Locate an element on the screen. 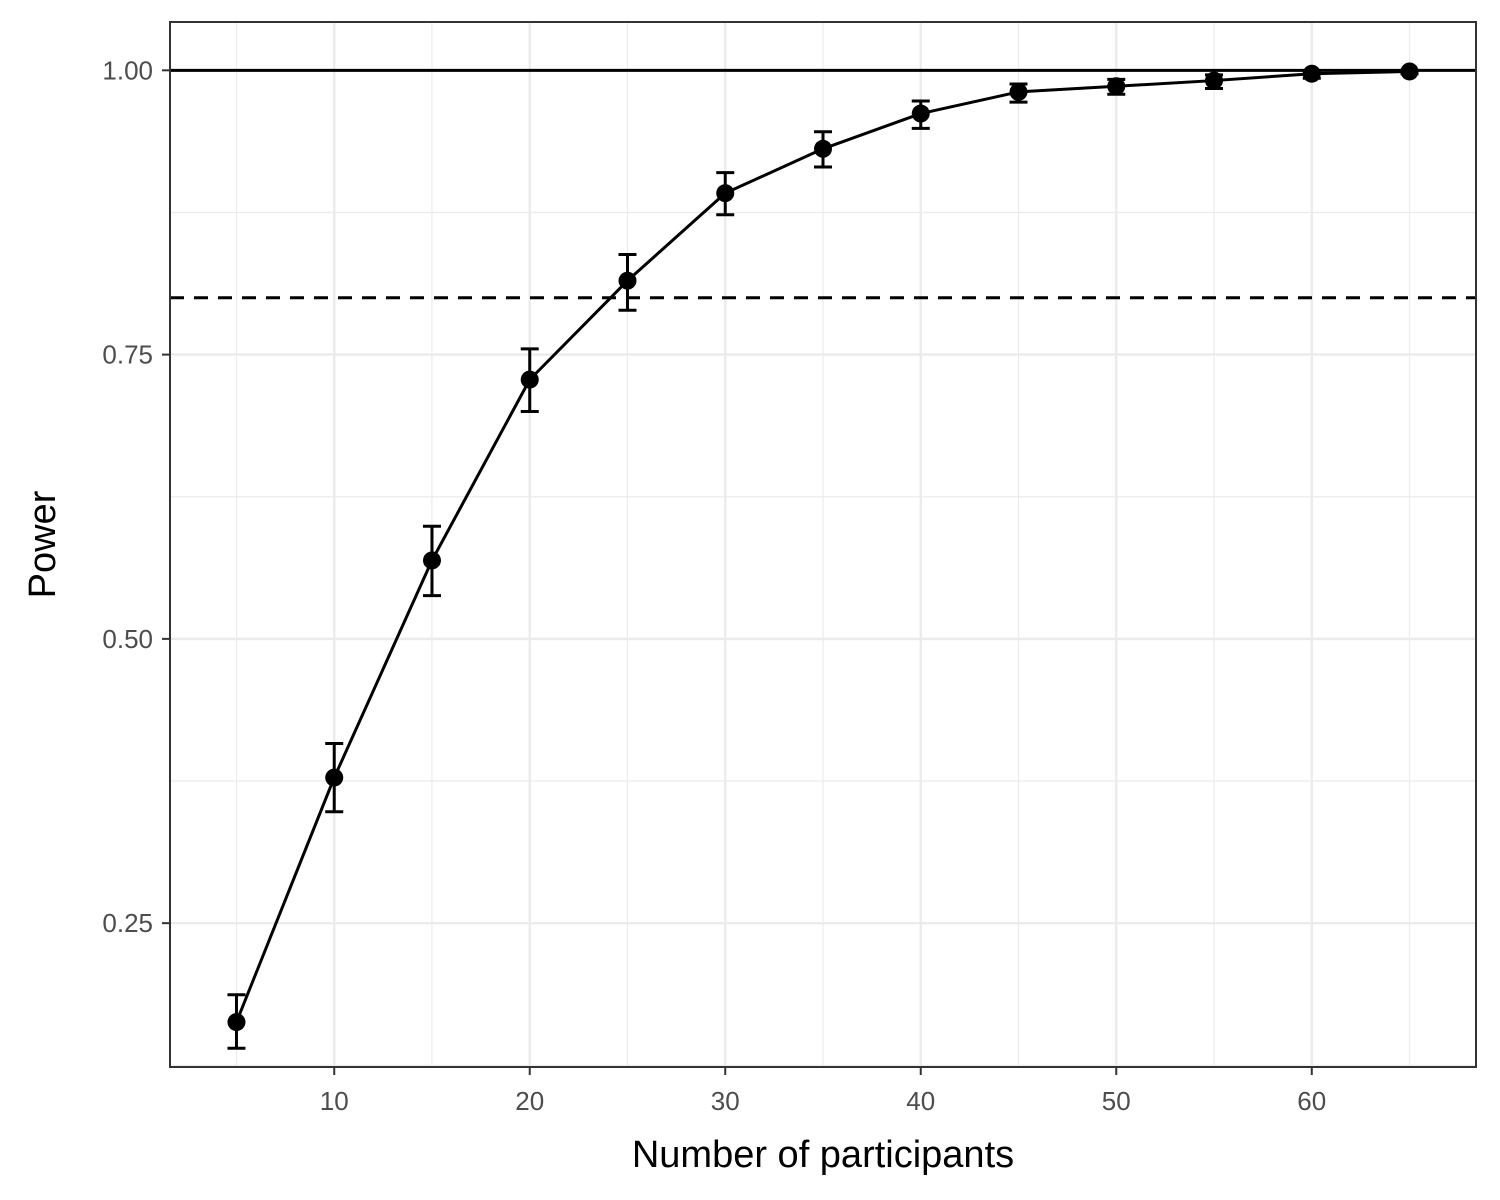  y-tick-label: 1.00 is located at coordinates (127, 70).